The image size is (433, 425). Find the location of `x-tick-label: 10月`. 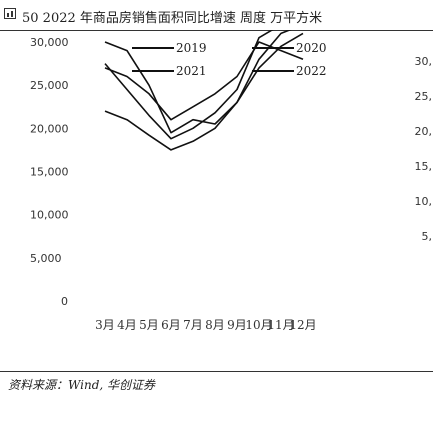

x-tick-label: 10月 is located at coordinates (258, 325).